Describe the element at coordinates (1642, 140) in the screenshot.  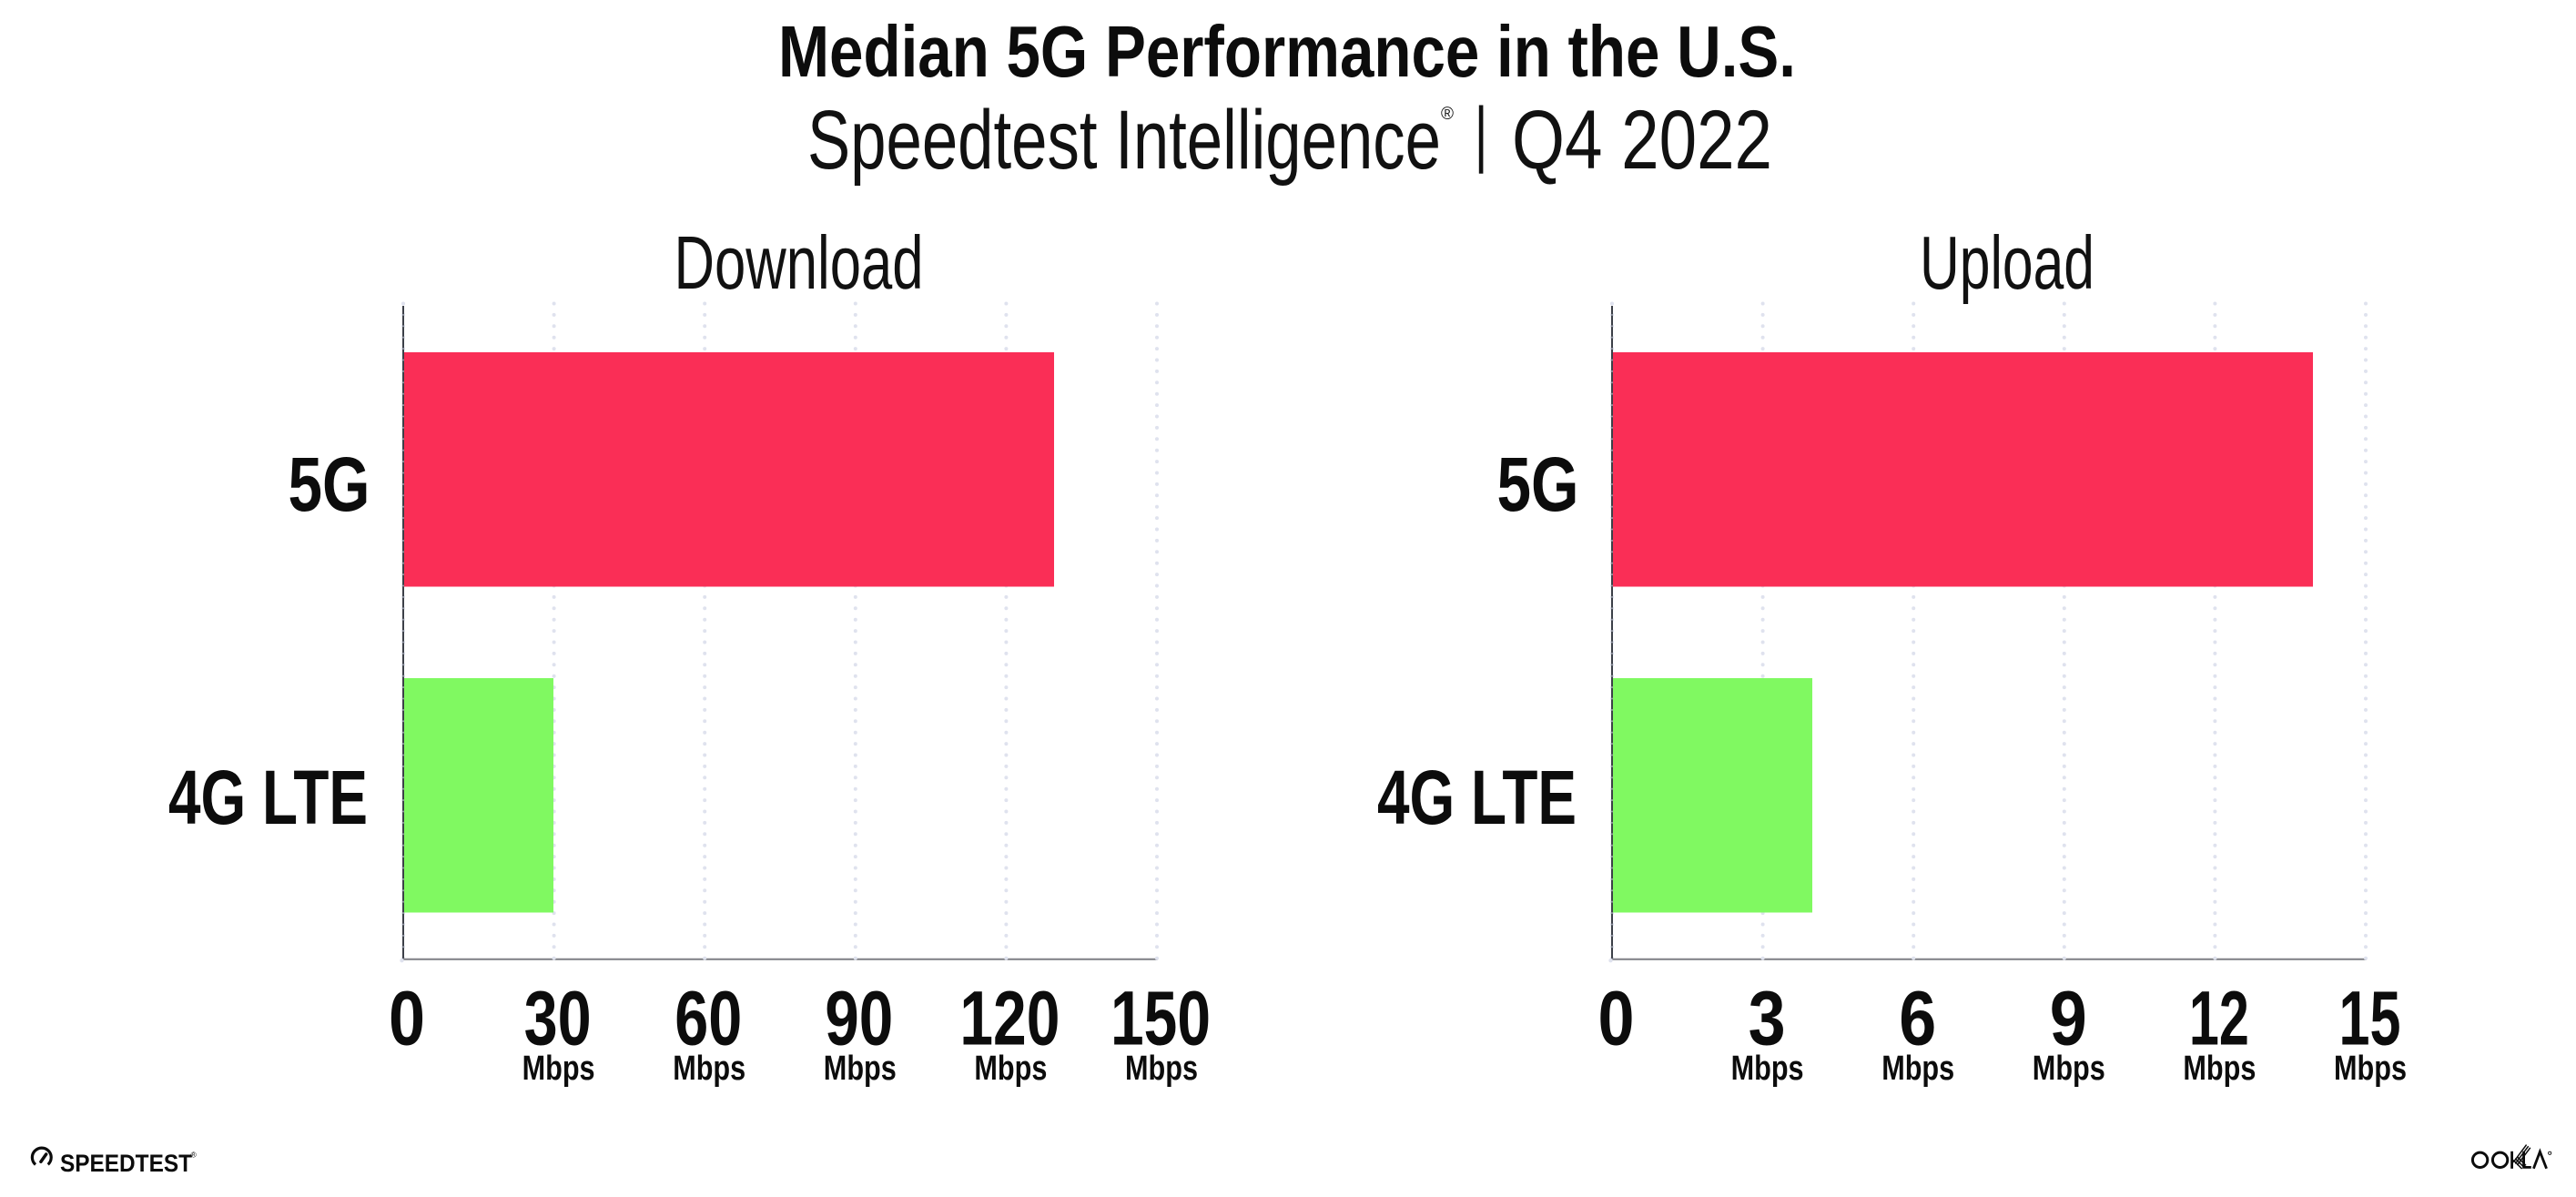
I see `svg-text: Q4 2022` at that location.